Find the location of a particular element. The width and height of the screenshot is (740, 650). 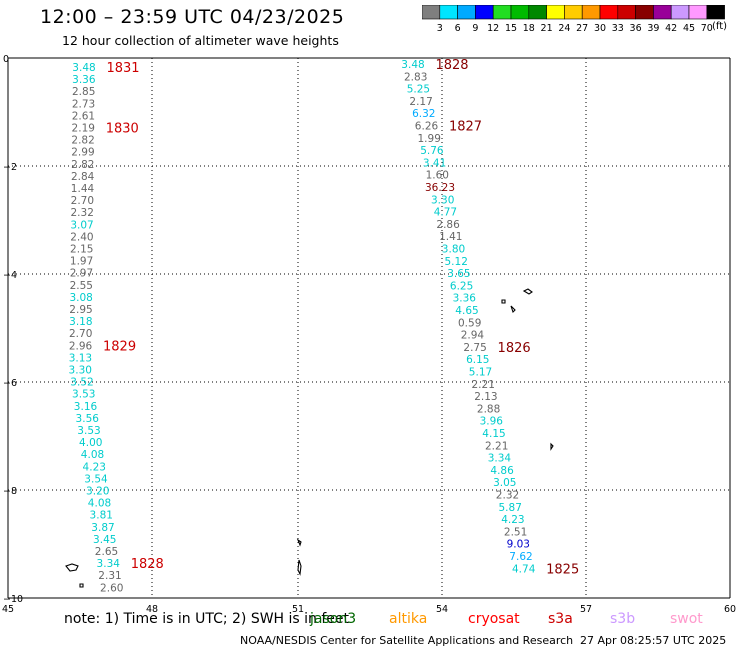

satellite-legend-cryosat: cryosat is located at coordinates (494, 619).